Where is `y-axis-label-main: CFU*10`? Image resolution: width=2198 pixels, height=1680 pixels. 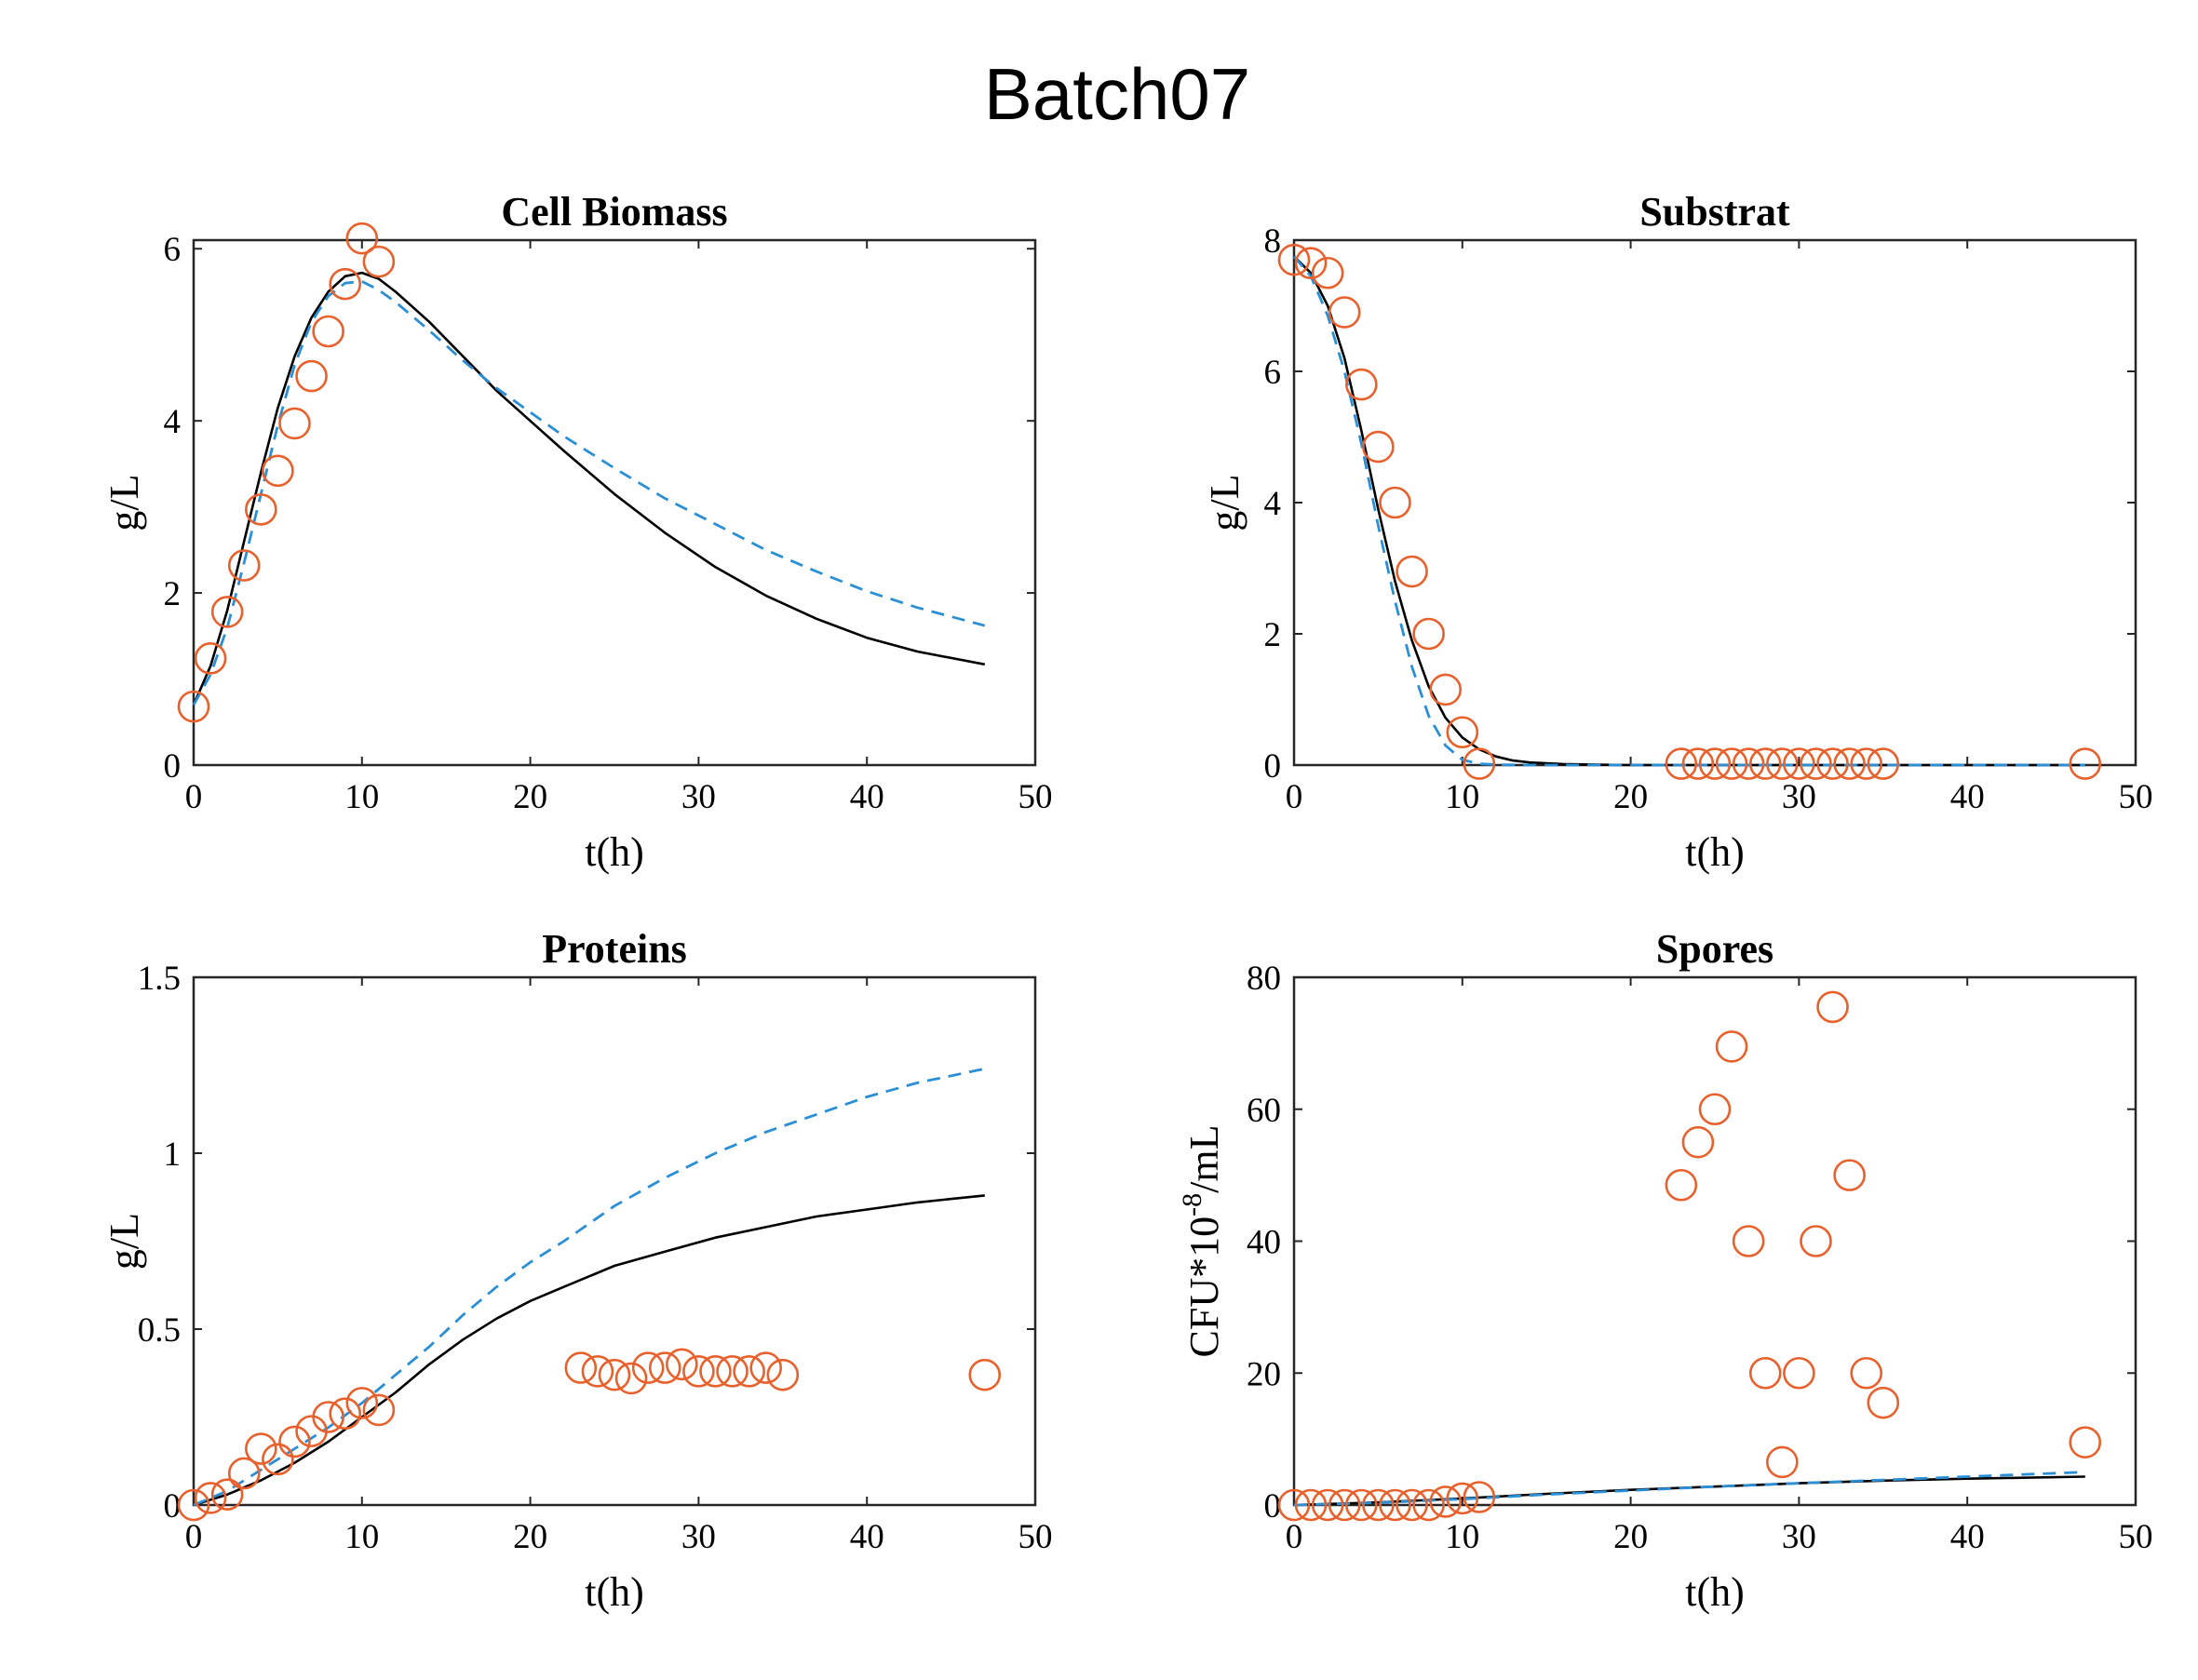 y-axis-label-main: CFU*10 is located at coordinates (1204, 1287).